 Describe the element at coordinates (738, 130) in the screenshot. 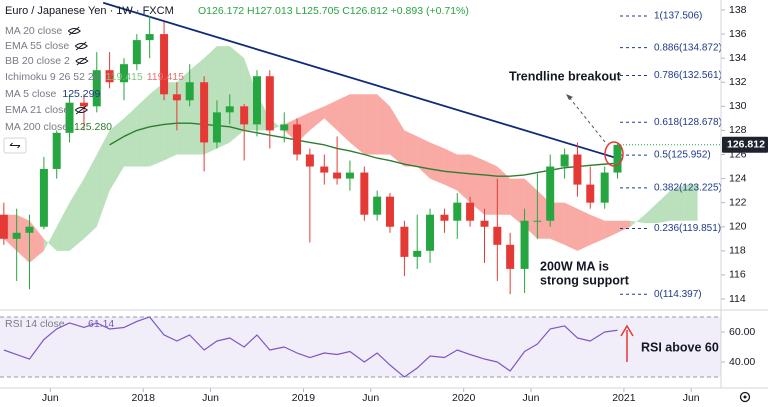

I see `y-tick-label: 128` at that location.